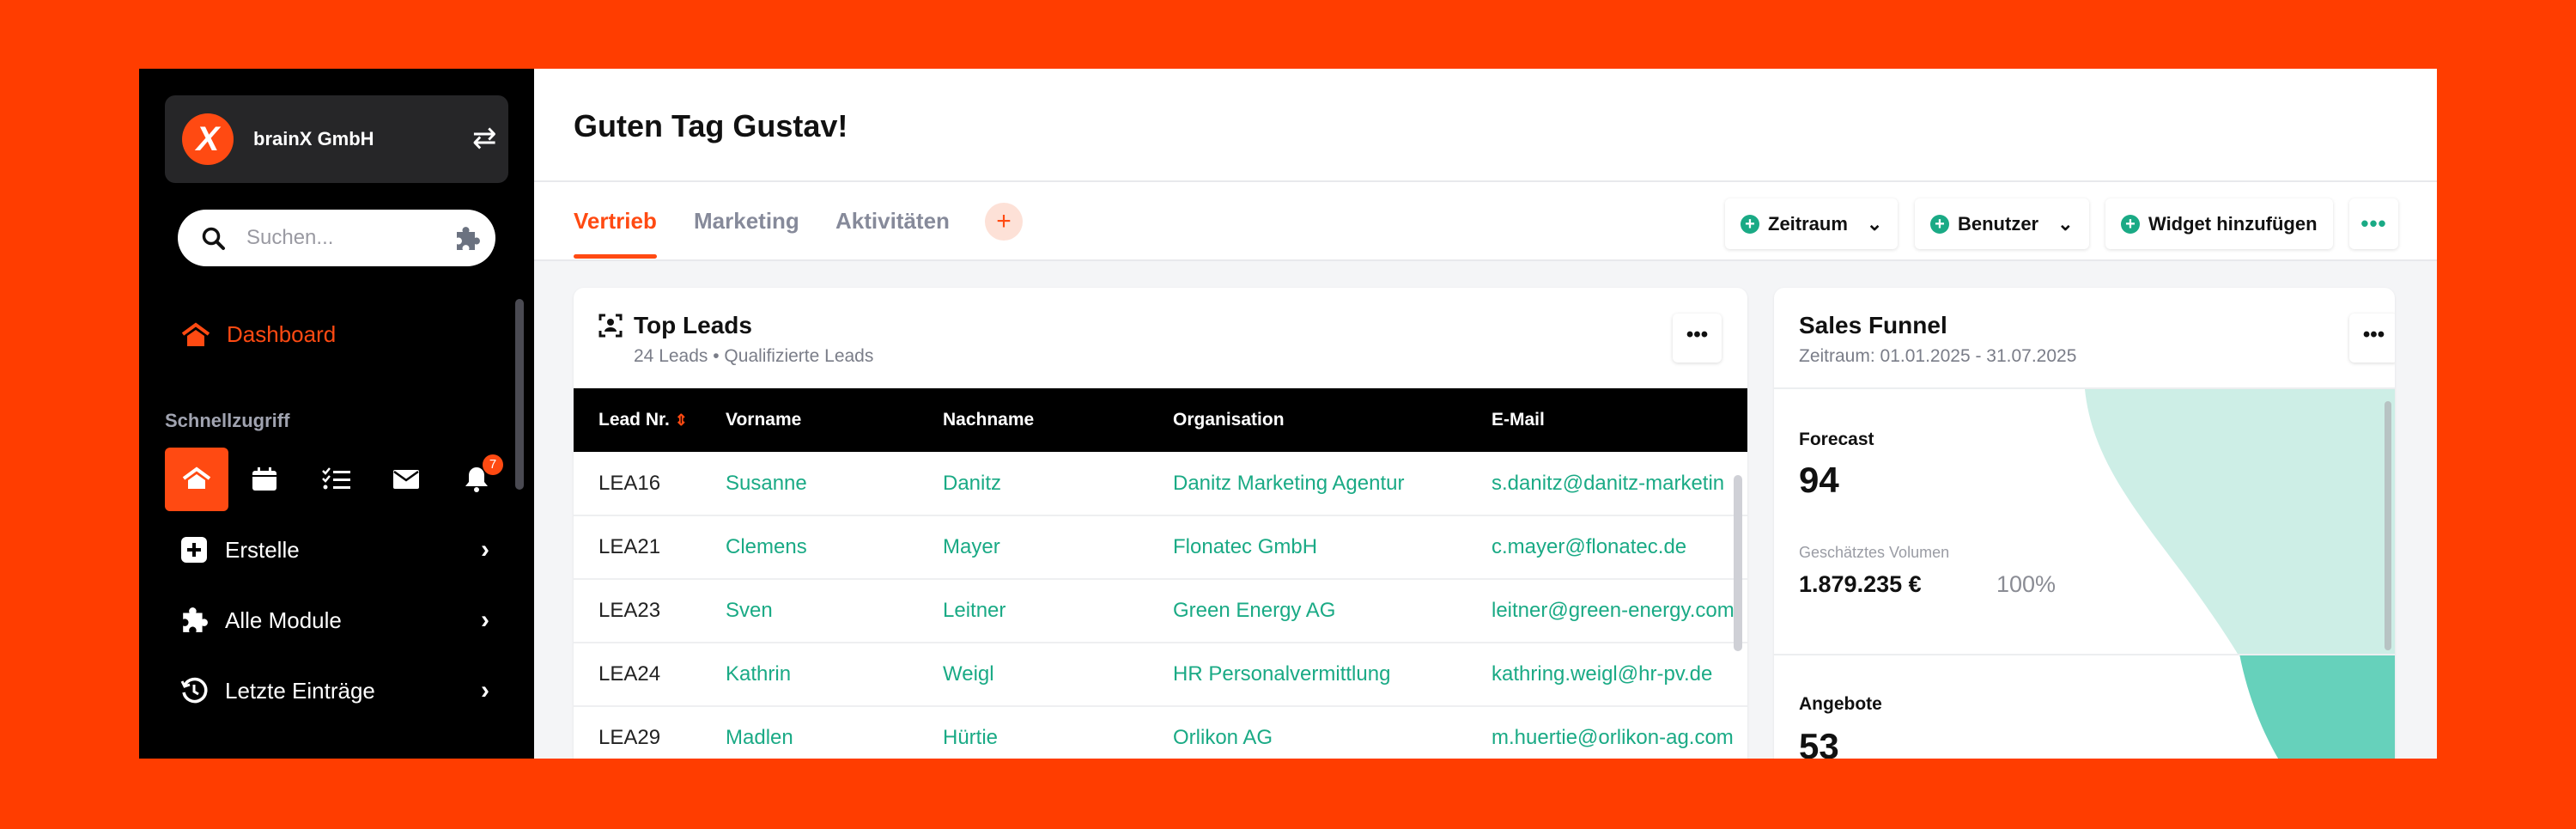 Image resolution: width=2576 pixels, height=829 pixels. Describe the element at coordinates (1058, 547) in the screenshot. I see `last-name-cell: Mayer` at that location.